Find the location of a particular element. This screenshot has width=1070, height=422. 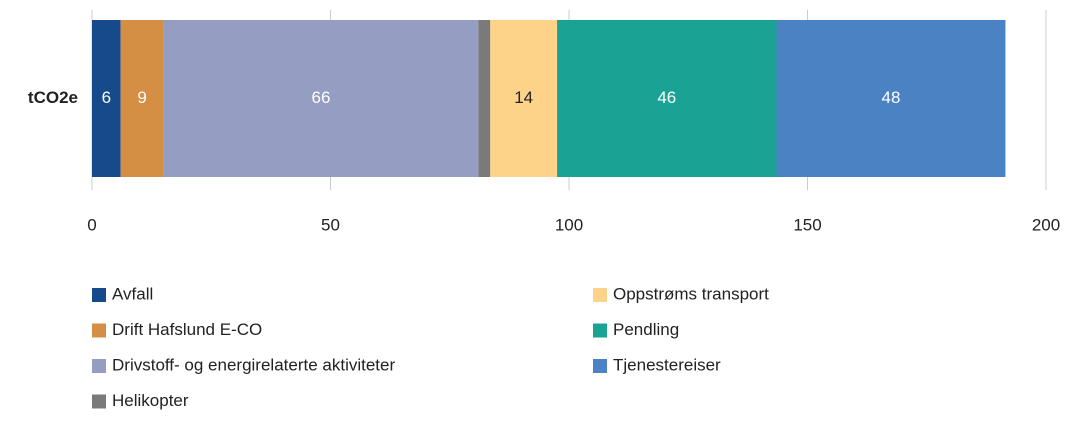

x-tick-label: 150 is located at coordinates (807, 224).